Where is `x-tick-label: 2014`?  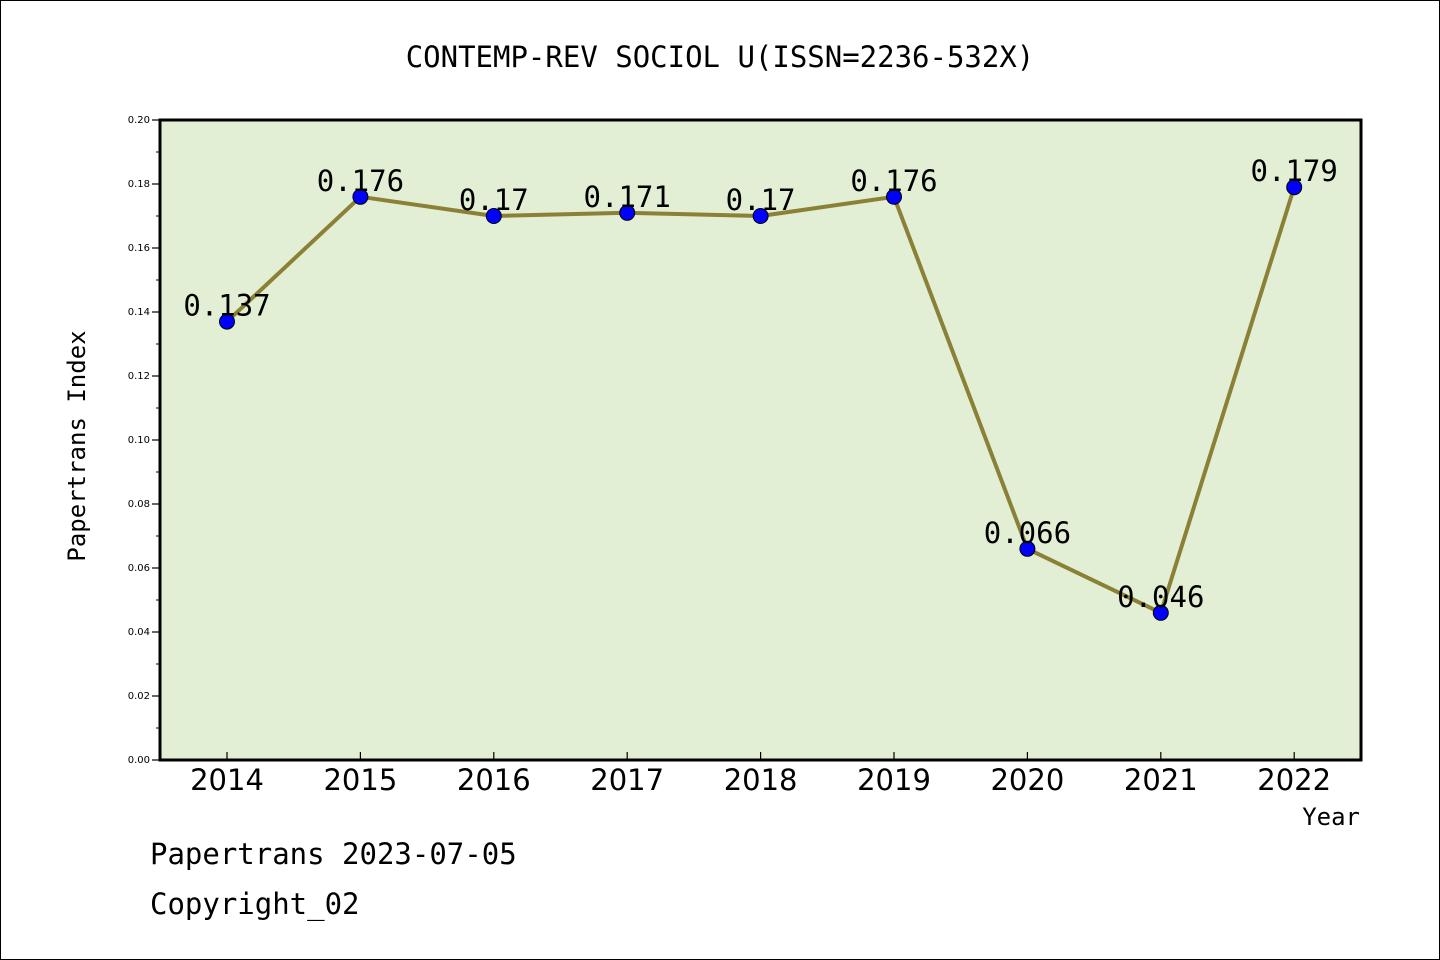
x-tick-label: 2014 is located at coordinates (227, 780).